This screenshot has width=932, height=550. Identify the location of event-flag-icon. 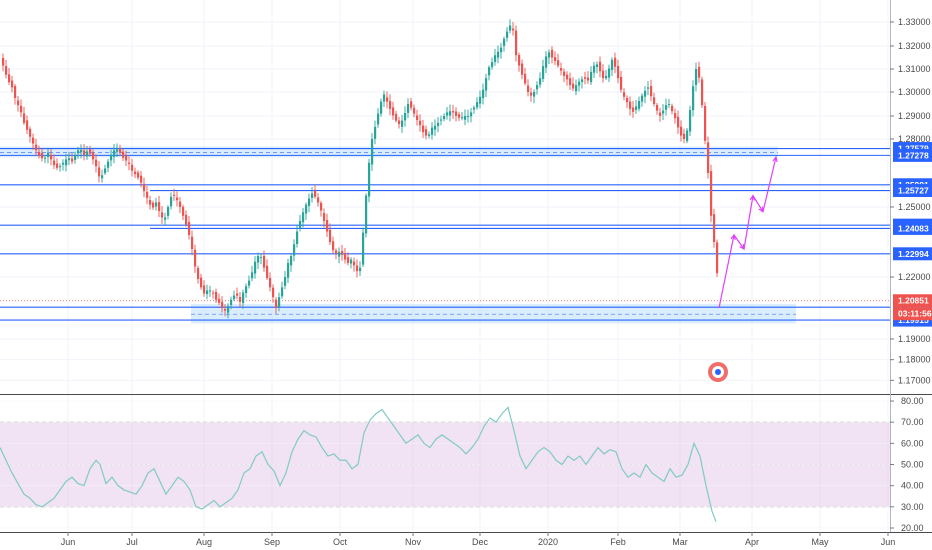
(718, 372).